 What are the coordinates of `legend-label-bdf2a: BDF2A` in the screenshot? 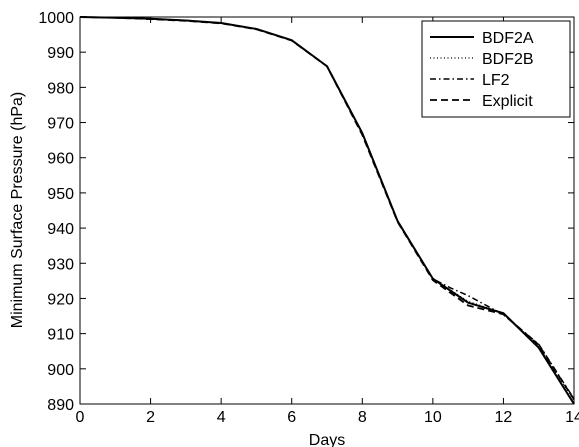 It's located at (508, 38).